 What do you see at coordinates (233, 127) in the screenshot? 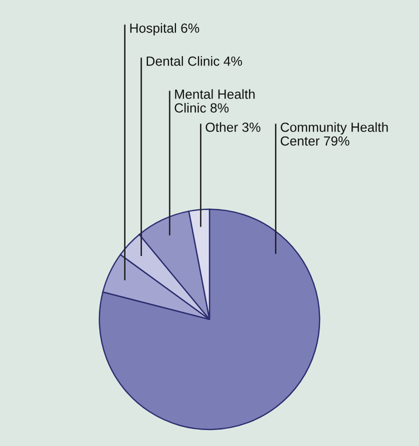
I see `slice-label: Other 3%` at bounding box center [233, 127].